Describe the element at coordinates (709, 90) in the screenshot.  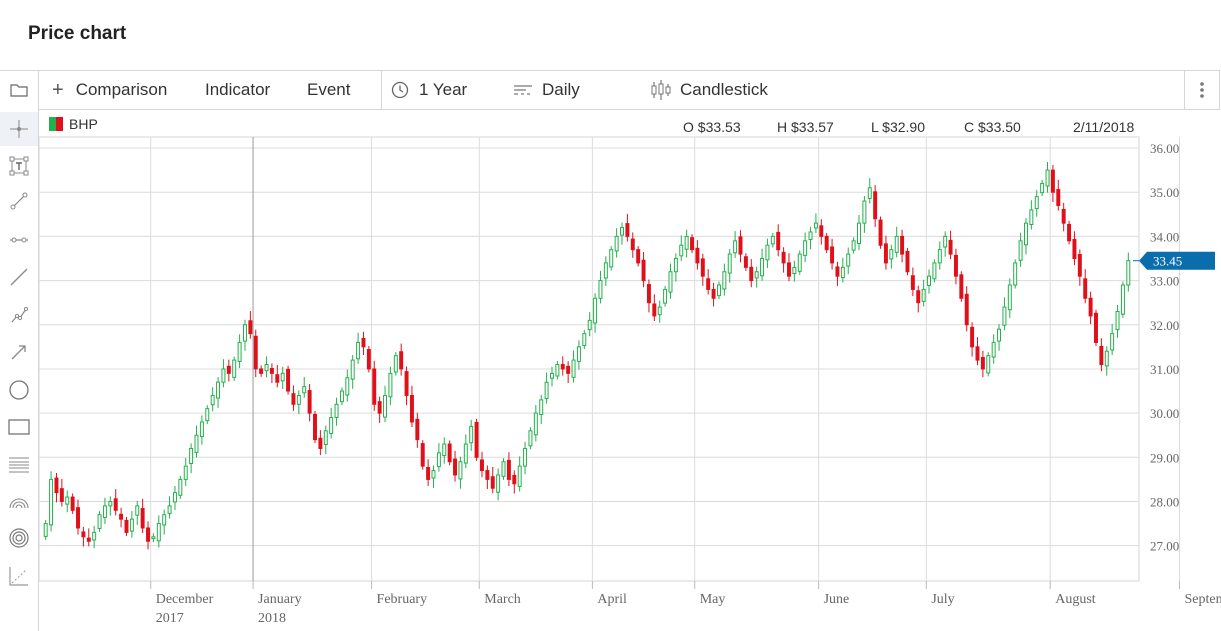
I see `chart-type-button: Candlestick` at that location.